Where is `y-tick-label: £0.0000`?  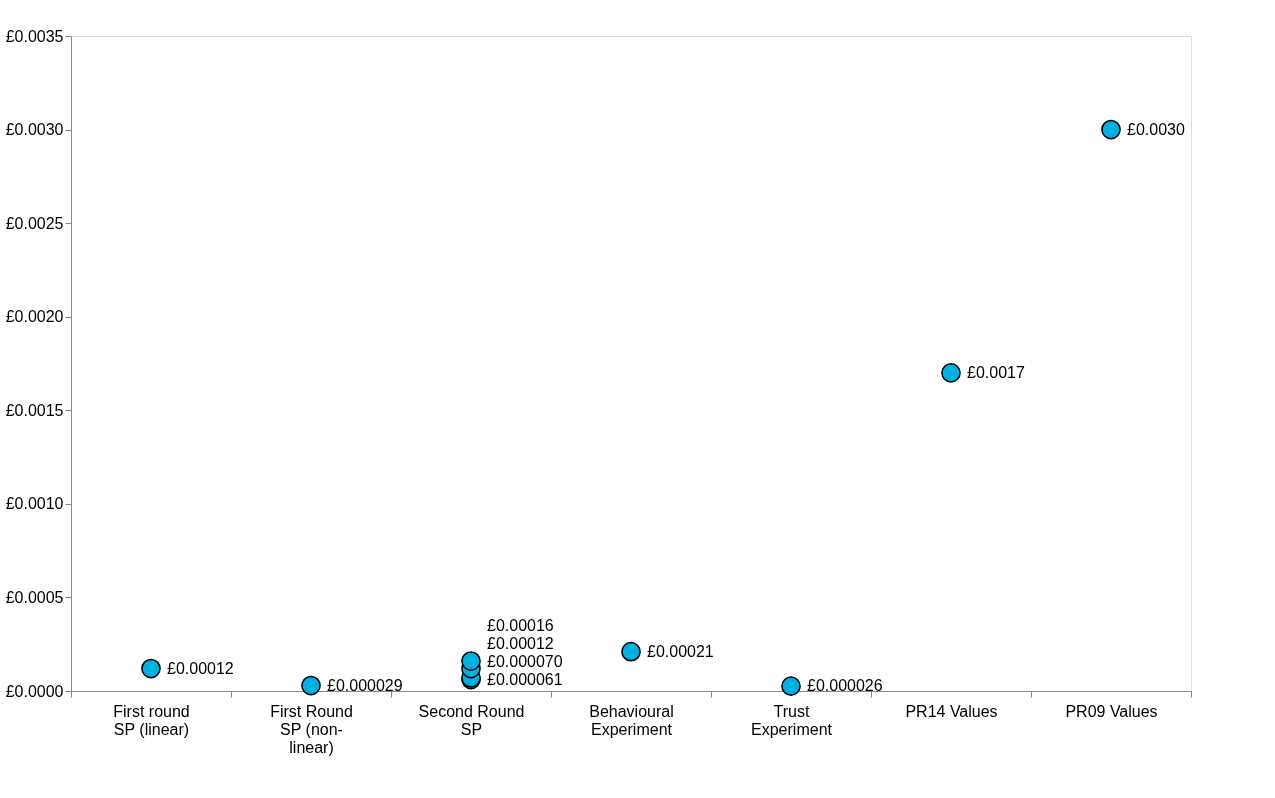
y-tick-label: £0.0000 is located at coordinates (34, 691).